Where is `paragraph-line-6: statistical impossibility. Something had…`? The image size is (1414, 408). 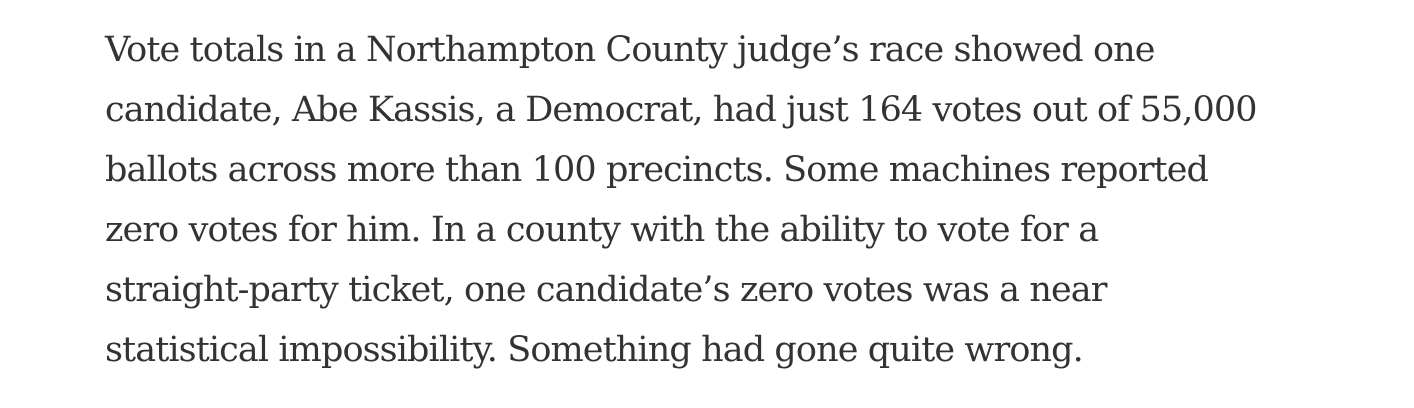 paragraph-line-6: statistical impossibility. Something had… is located at coordinates (594, 350).